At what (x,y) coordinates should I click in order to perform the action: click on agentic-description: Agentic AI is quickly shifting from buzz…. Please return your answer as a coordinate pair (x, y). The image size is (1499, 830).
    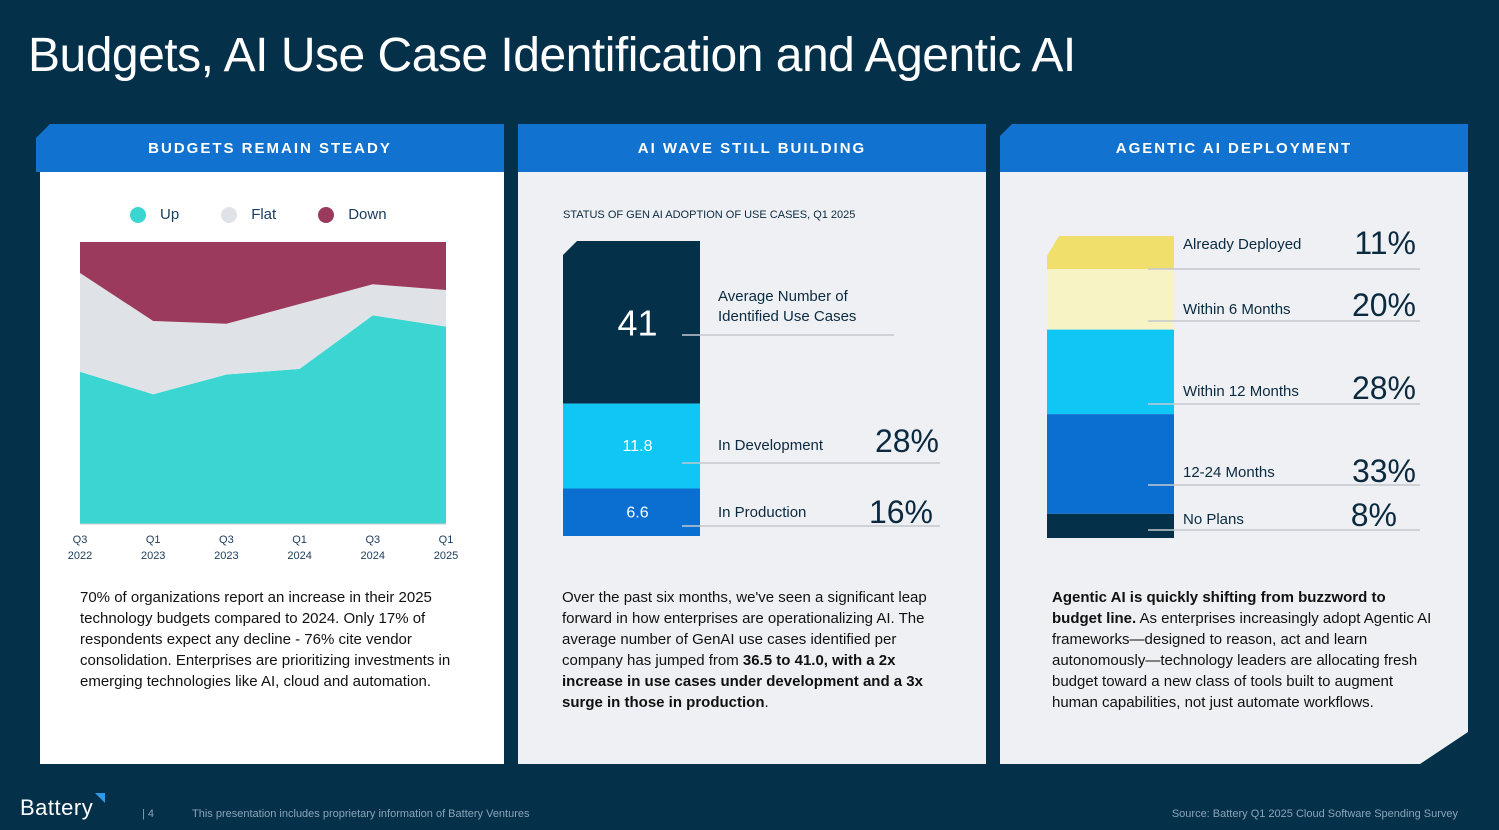
    Looking at the image, I should click on (1242, 650).